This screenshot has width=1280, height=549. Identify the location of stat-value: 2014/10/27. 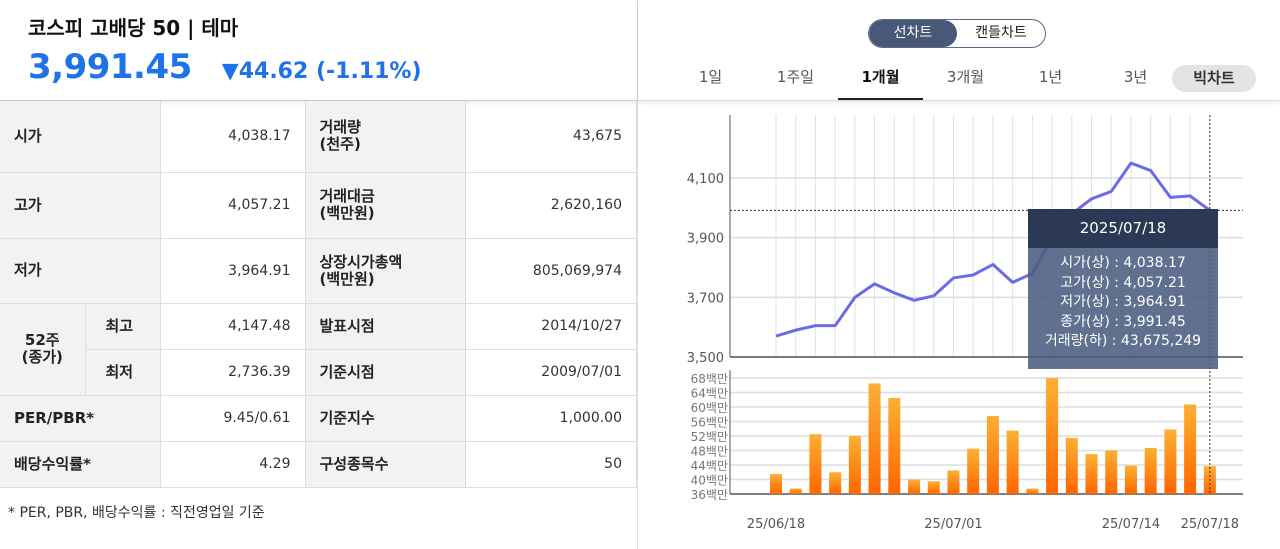
(551, 326).